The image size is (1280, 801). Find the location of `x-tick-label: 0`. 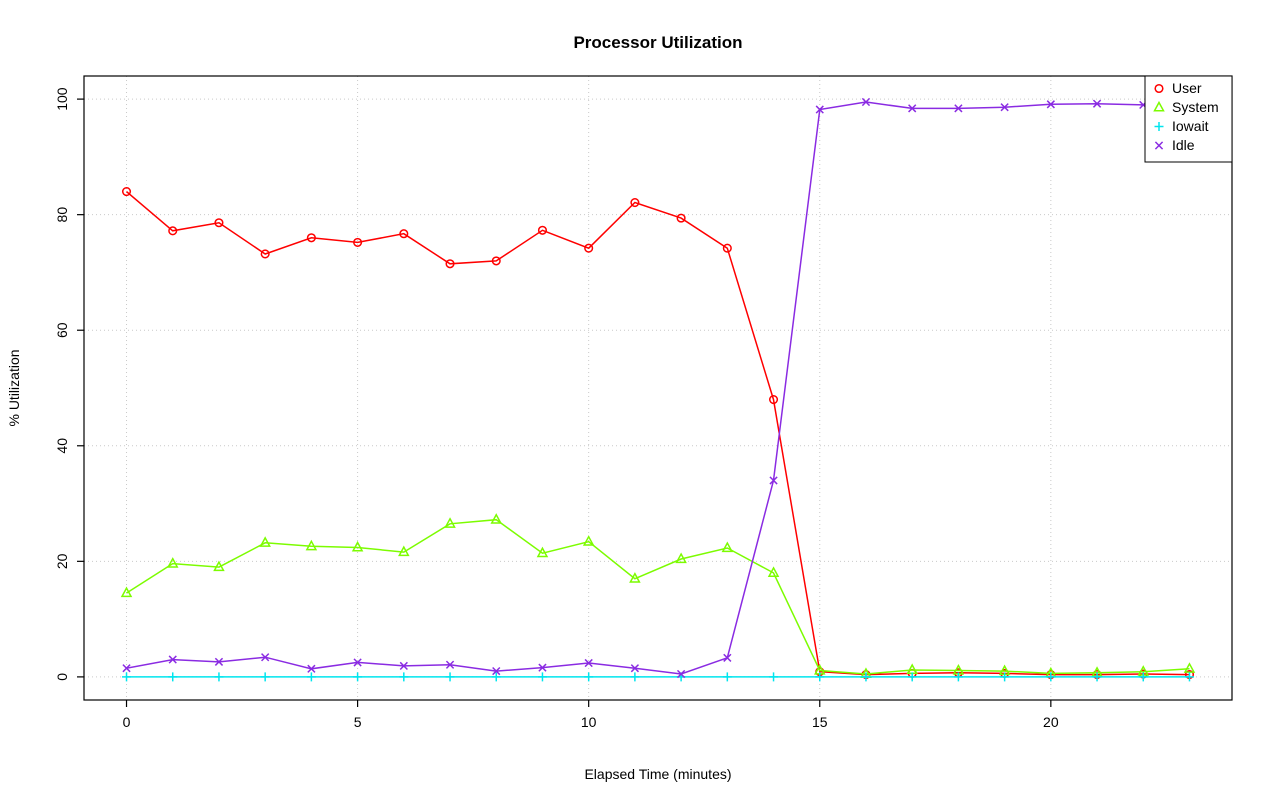

x-tick-label: 0 is located at coordinates (127, 722).